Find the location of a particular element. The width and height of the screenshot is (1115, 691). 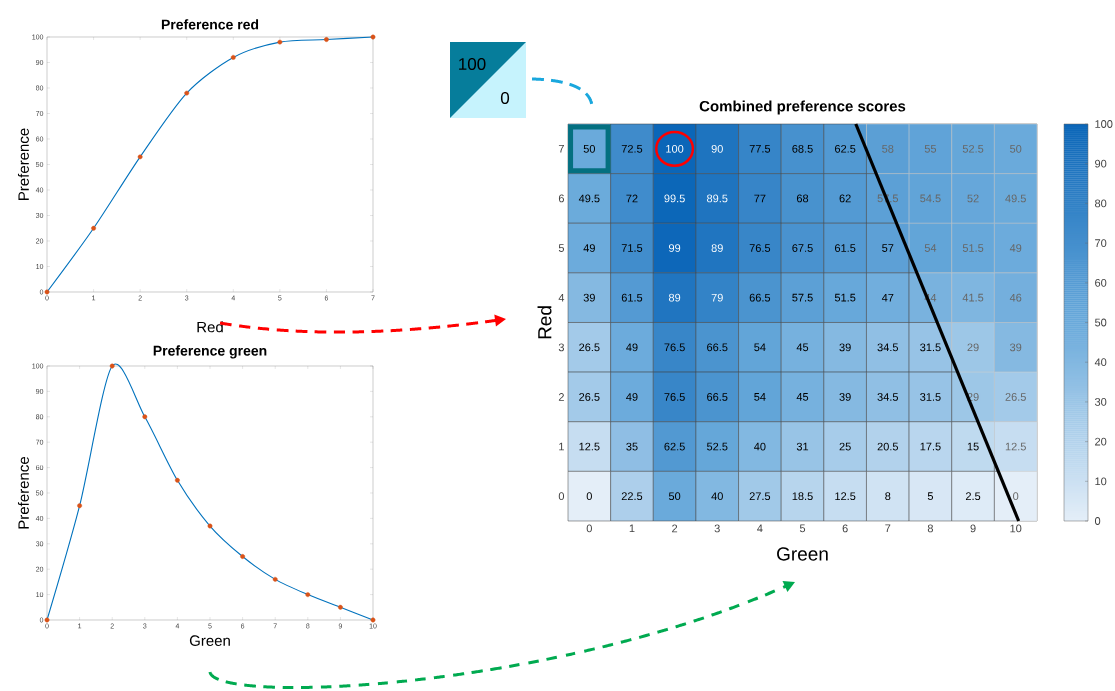

data-label: 54.5 is located at coordinates (930, 198).